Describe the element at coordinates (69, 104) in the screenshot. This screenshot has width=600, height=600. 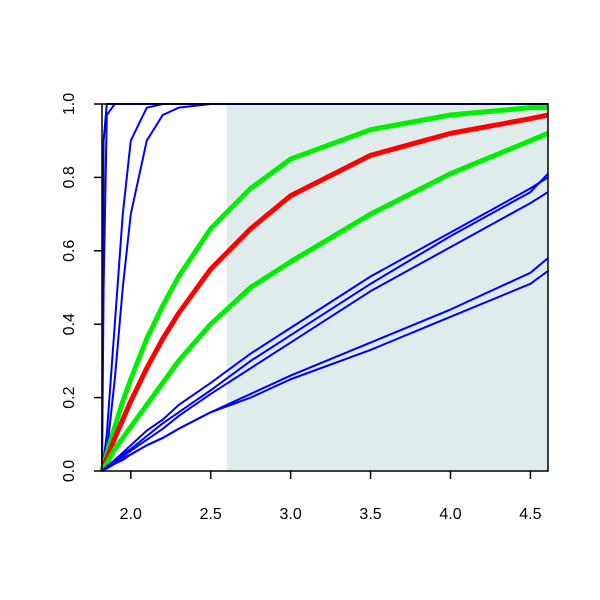
I see `y-tick-label: 1.0` at that location.